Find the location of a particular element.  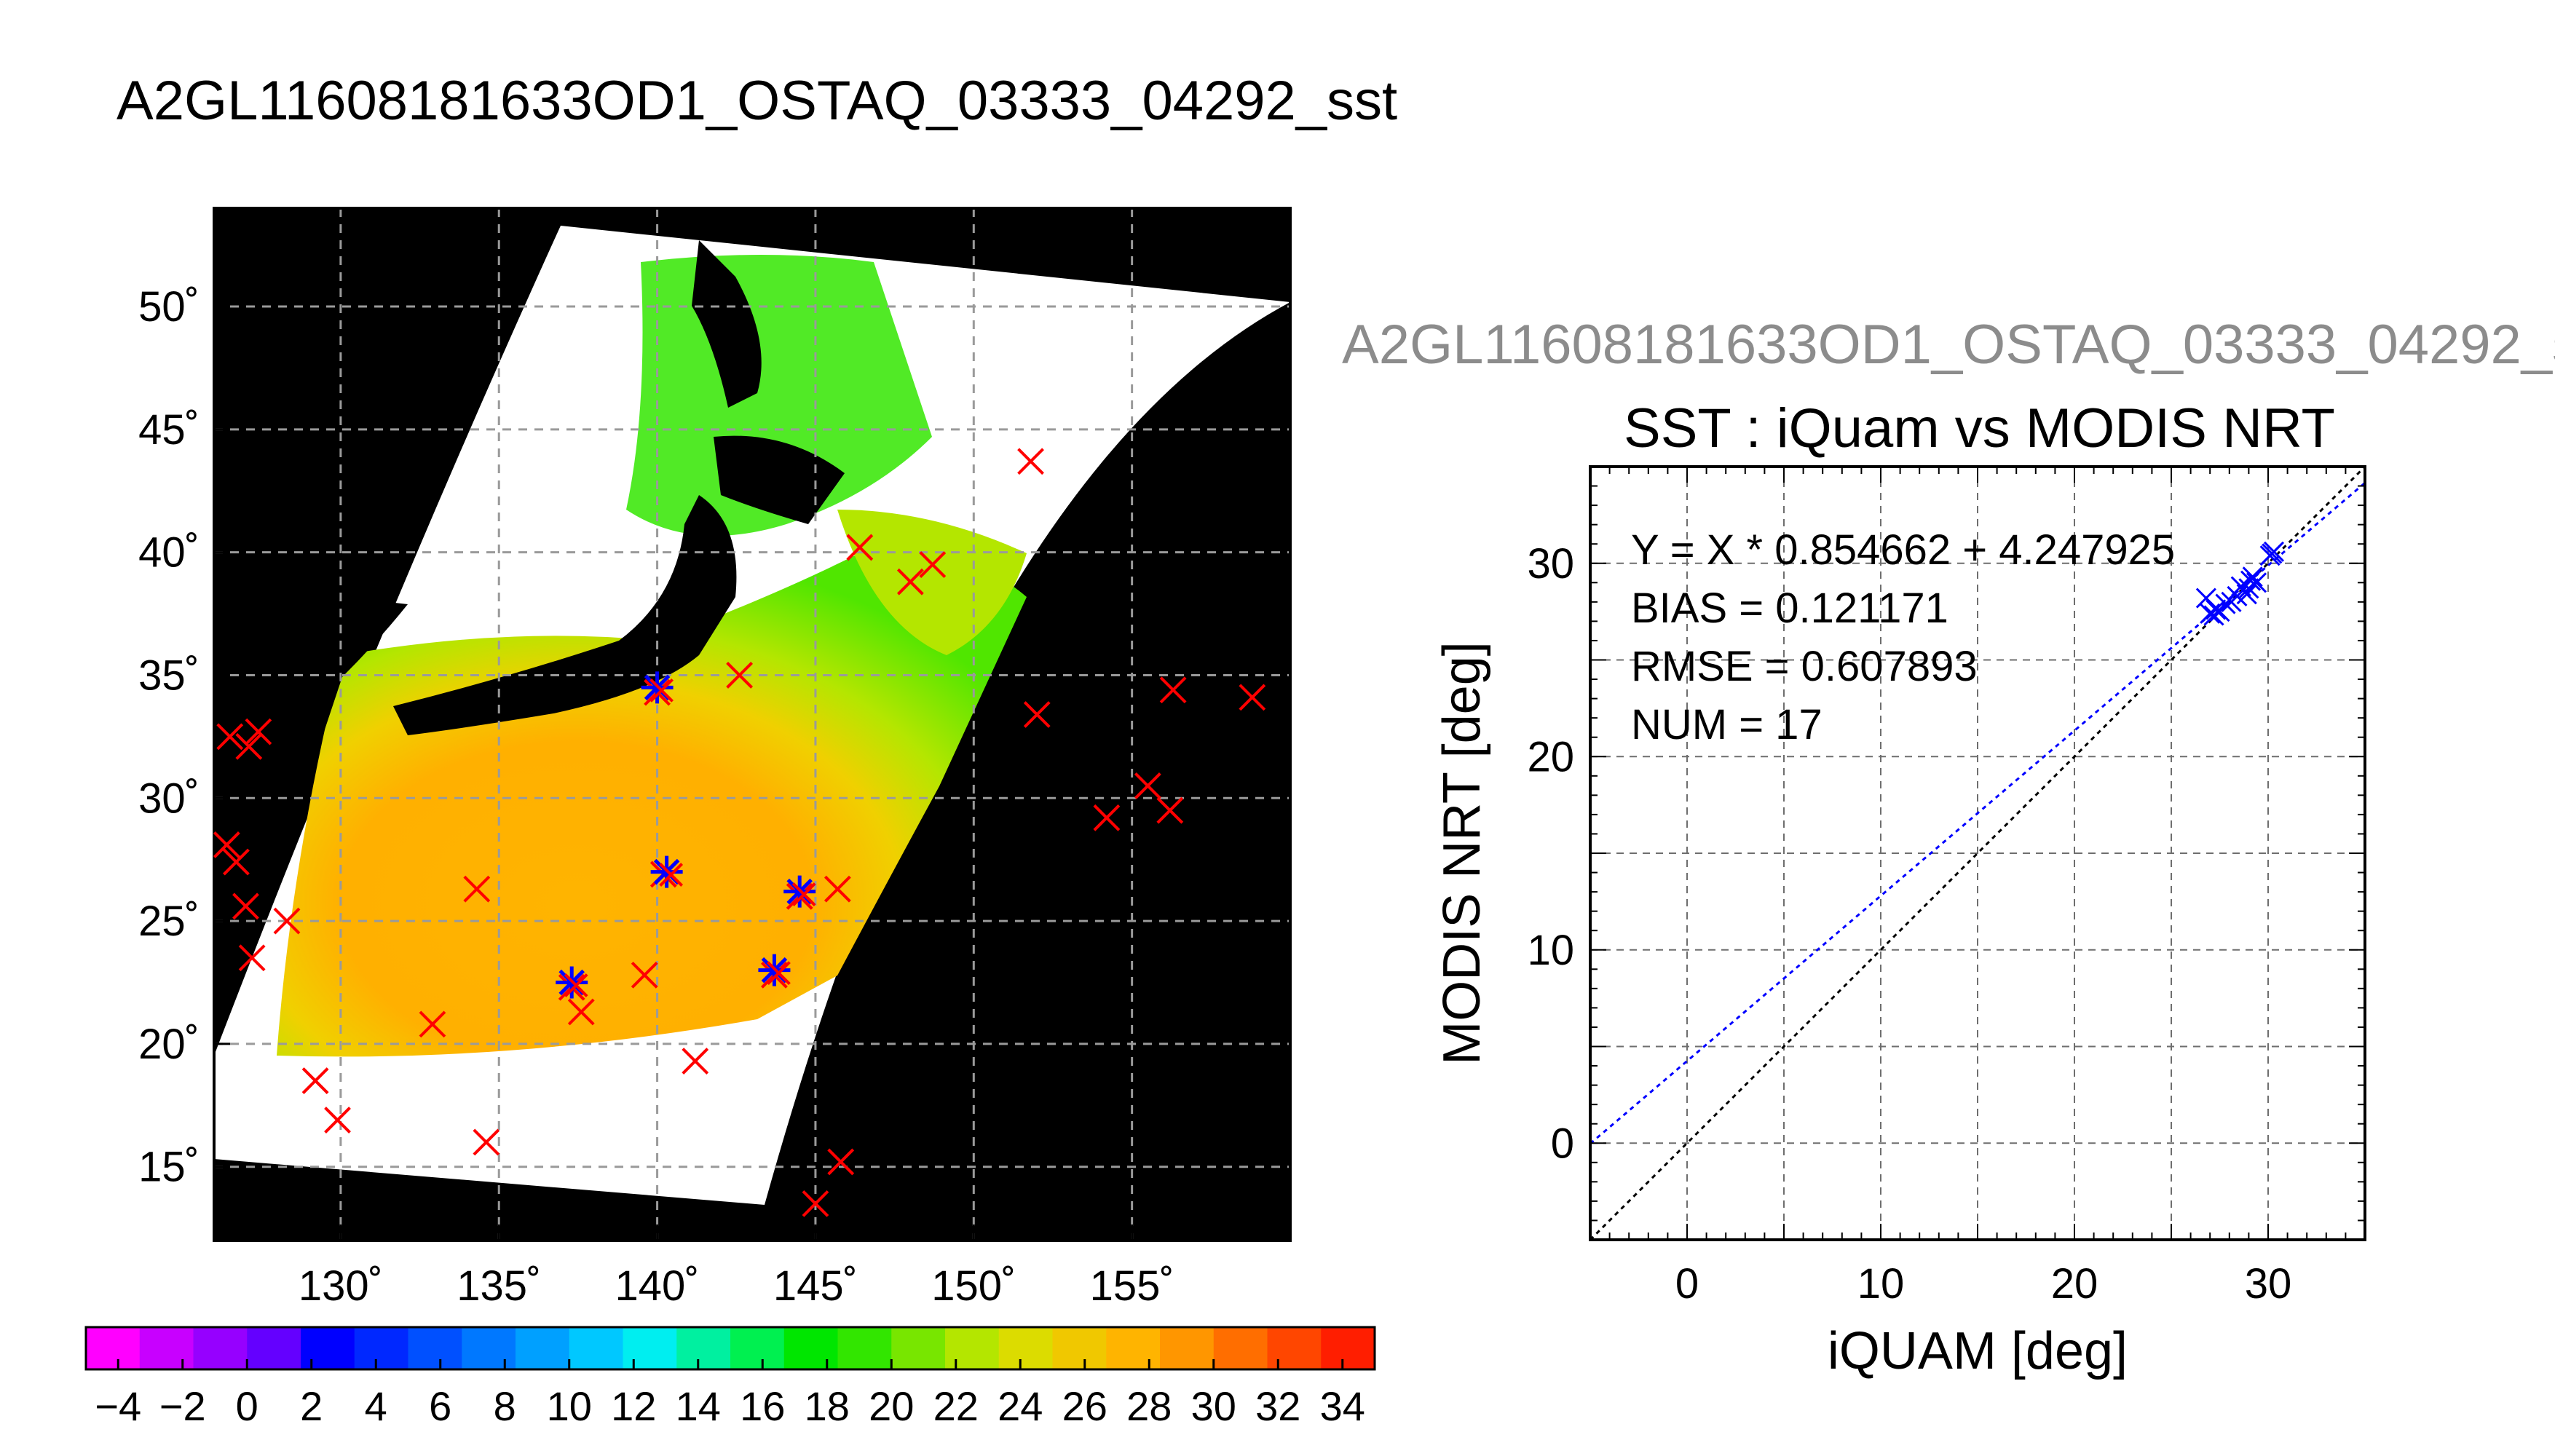

colorbar-frame is located at coordinates (730, 1348).